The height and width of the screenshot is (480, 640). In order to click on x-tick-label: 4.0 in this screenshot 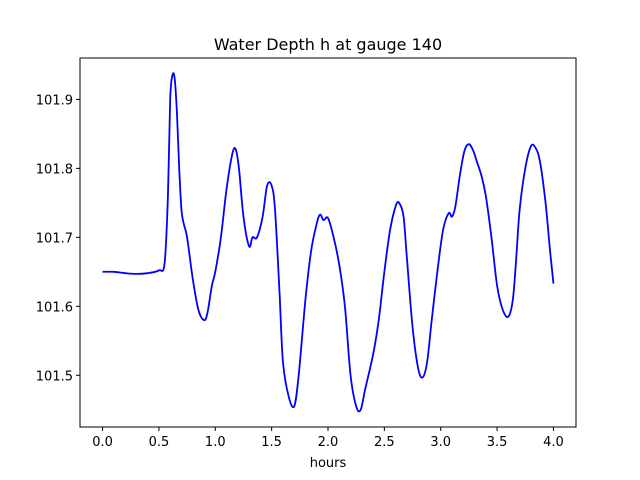, I will do `click(553, 442)`.